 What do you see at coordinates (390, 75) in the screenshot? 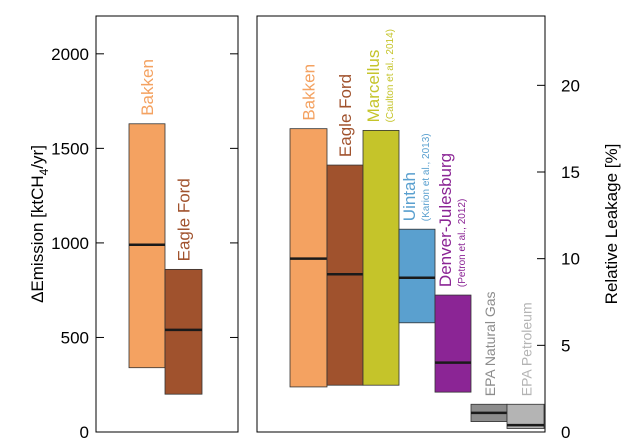
I see `bar-reference: (Caulton et al., 2014)` at bounding box center [390, 75].